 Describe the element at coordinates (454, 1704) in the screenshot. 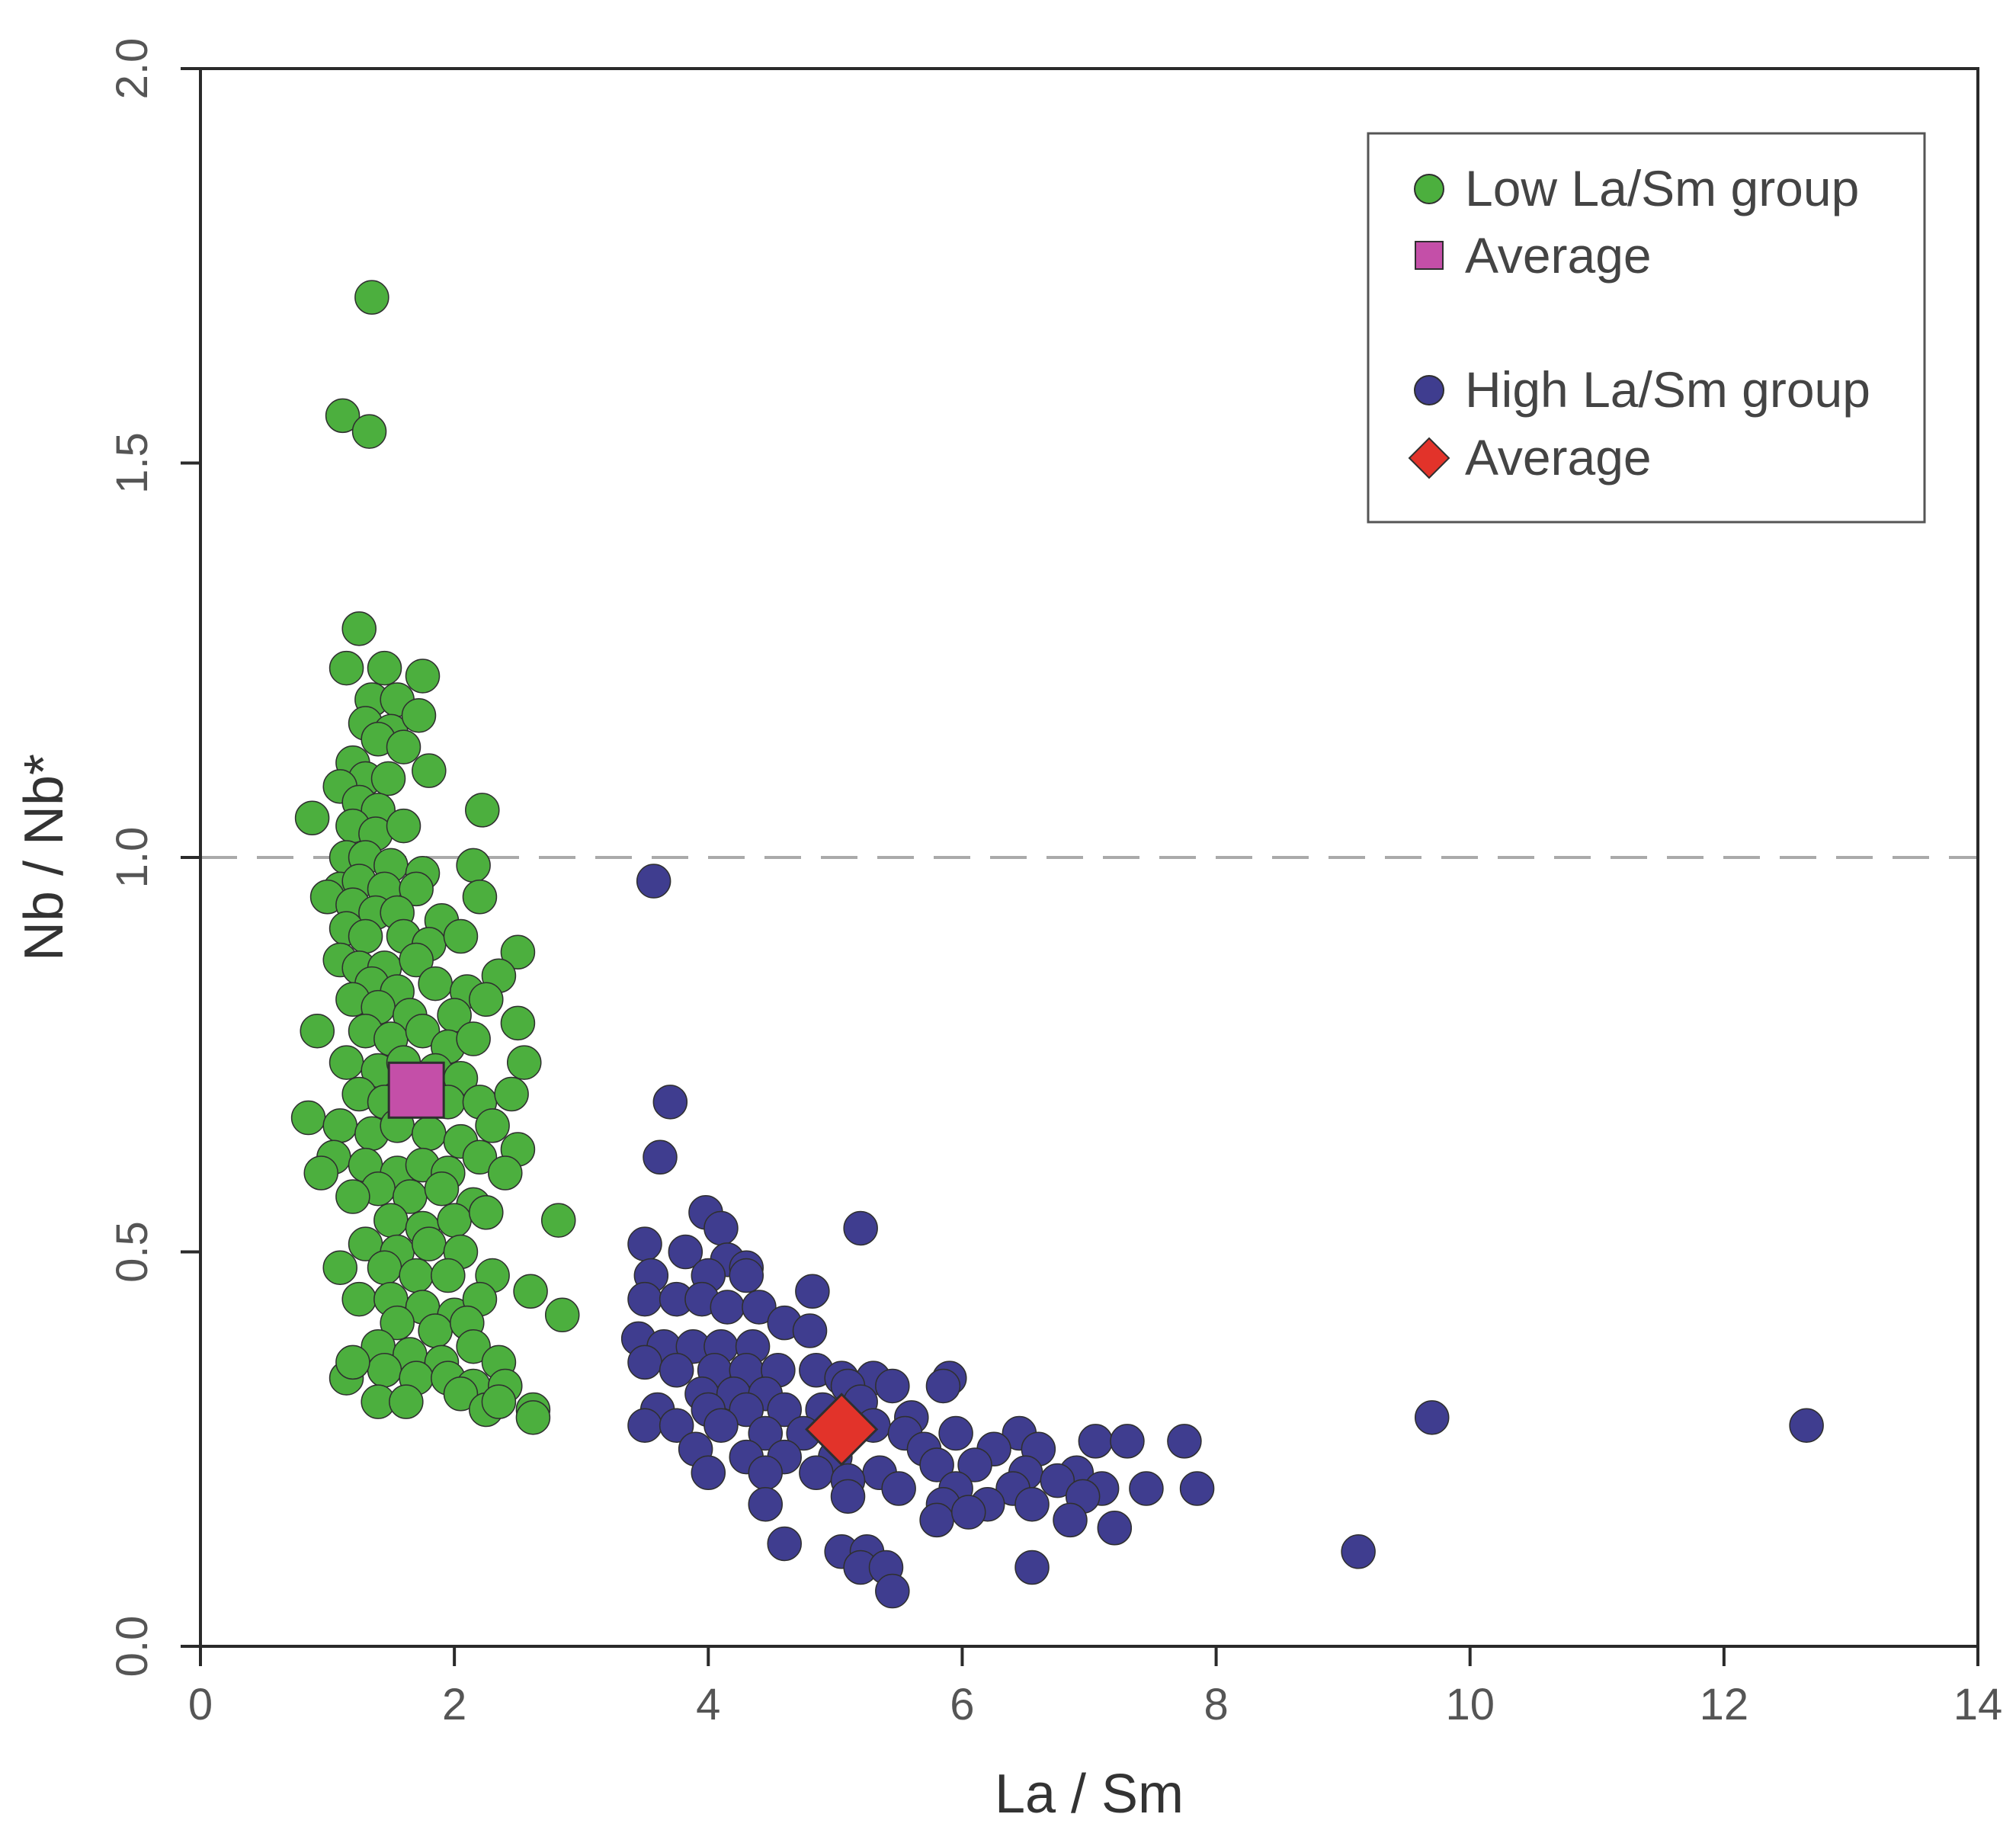

I see `x-tick-label: 2` at that location.